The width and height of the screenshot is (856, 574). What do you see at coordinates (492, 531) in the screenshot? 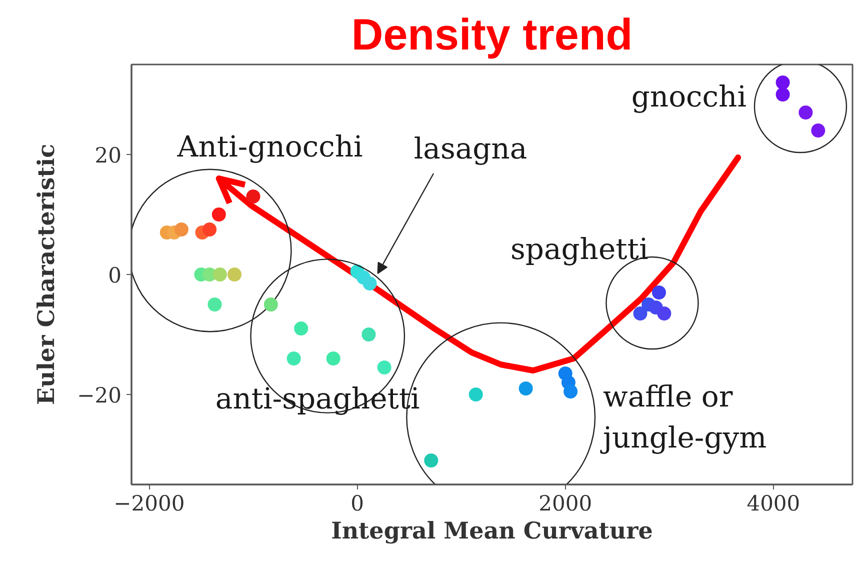
I see `x-axis-title: Integral Mean Curvature` at bounding box center [492, 531].